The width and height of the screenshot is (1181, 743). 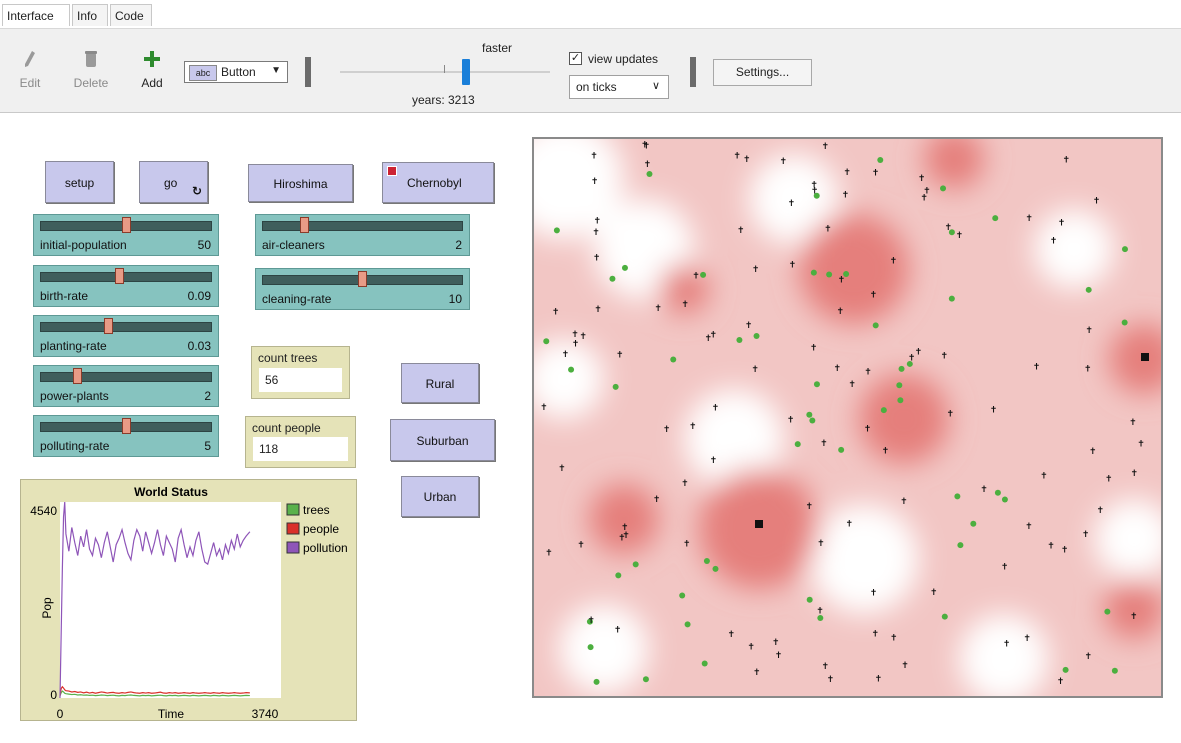 I want to click on planting-rate-slider: planting-rate 0.03, so click(x=126, y=336).